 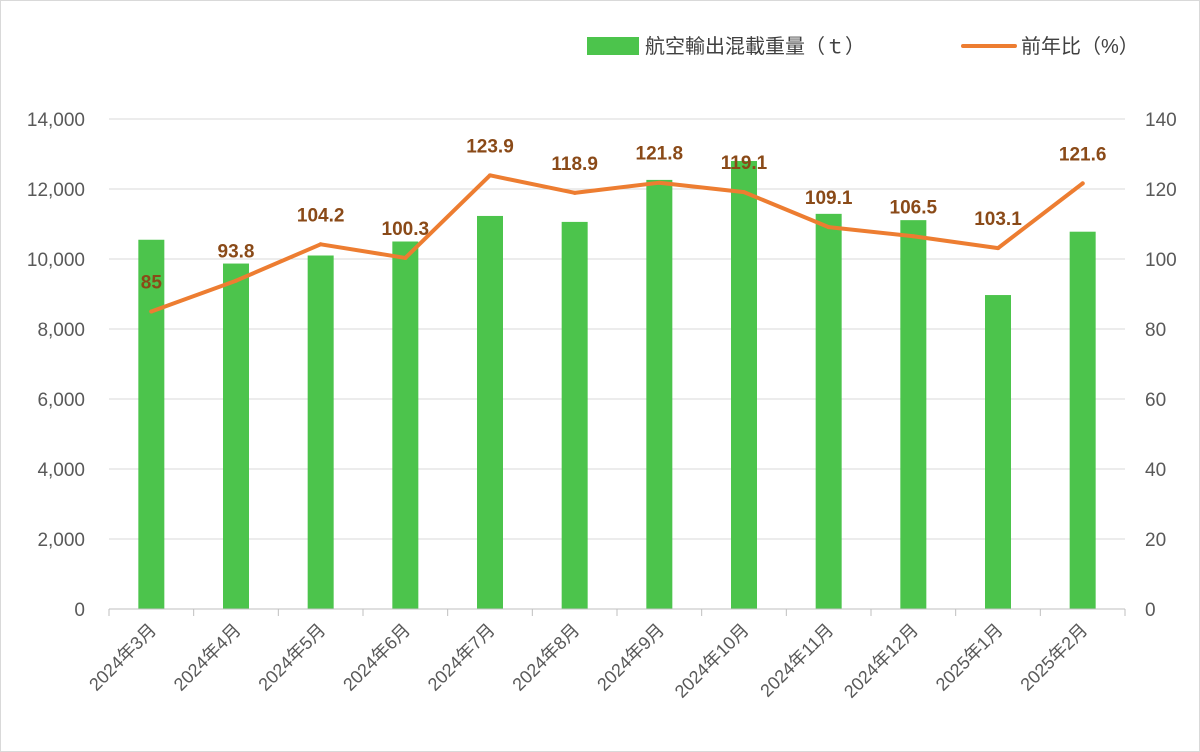 What do you see at coordinates (1155, 470) in the screenshot?
I see `y-right-tick-label: 40` at bounding box center [1155, 470].